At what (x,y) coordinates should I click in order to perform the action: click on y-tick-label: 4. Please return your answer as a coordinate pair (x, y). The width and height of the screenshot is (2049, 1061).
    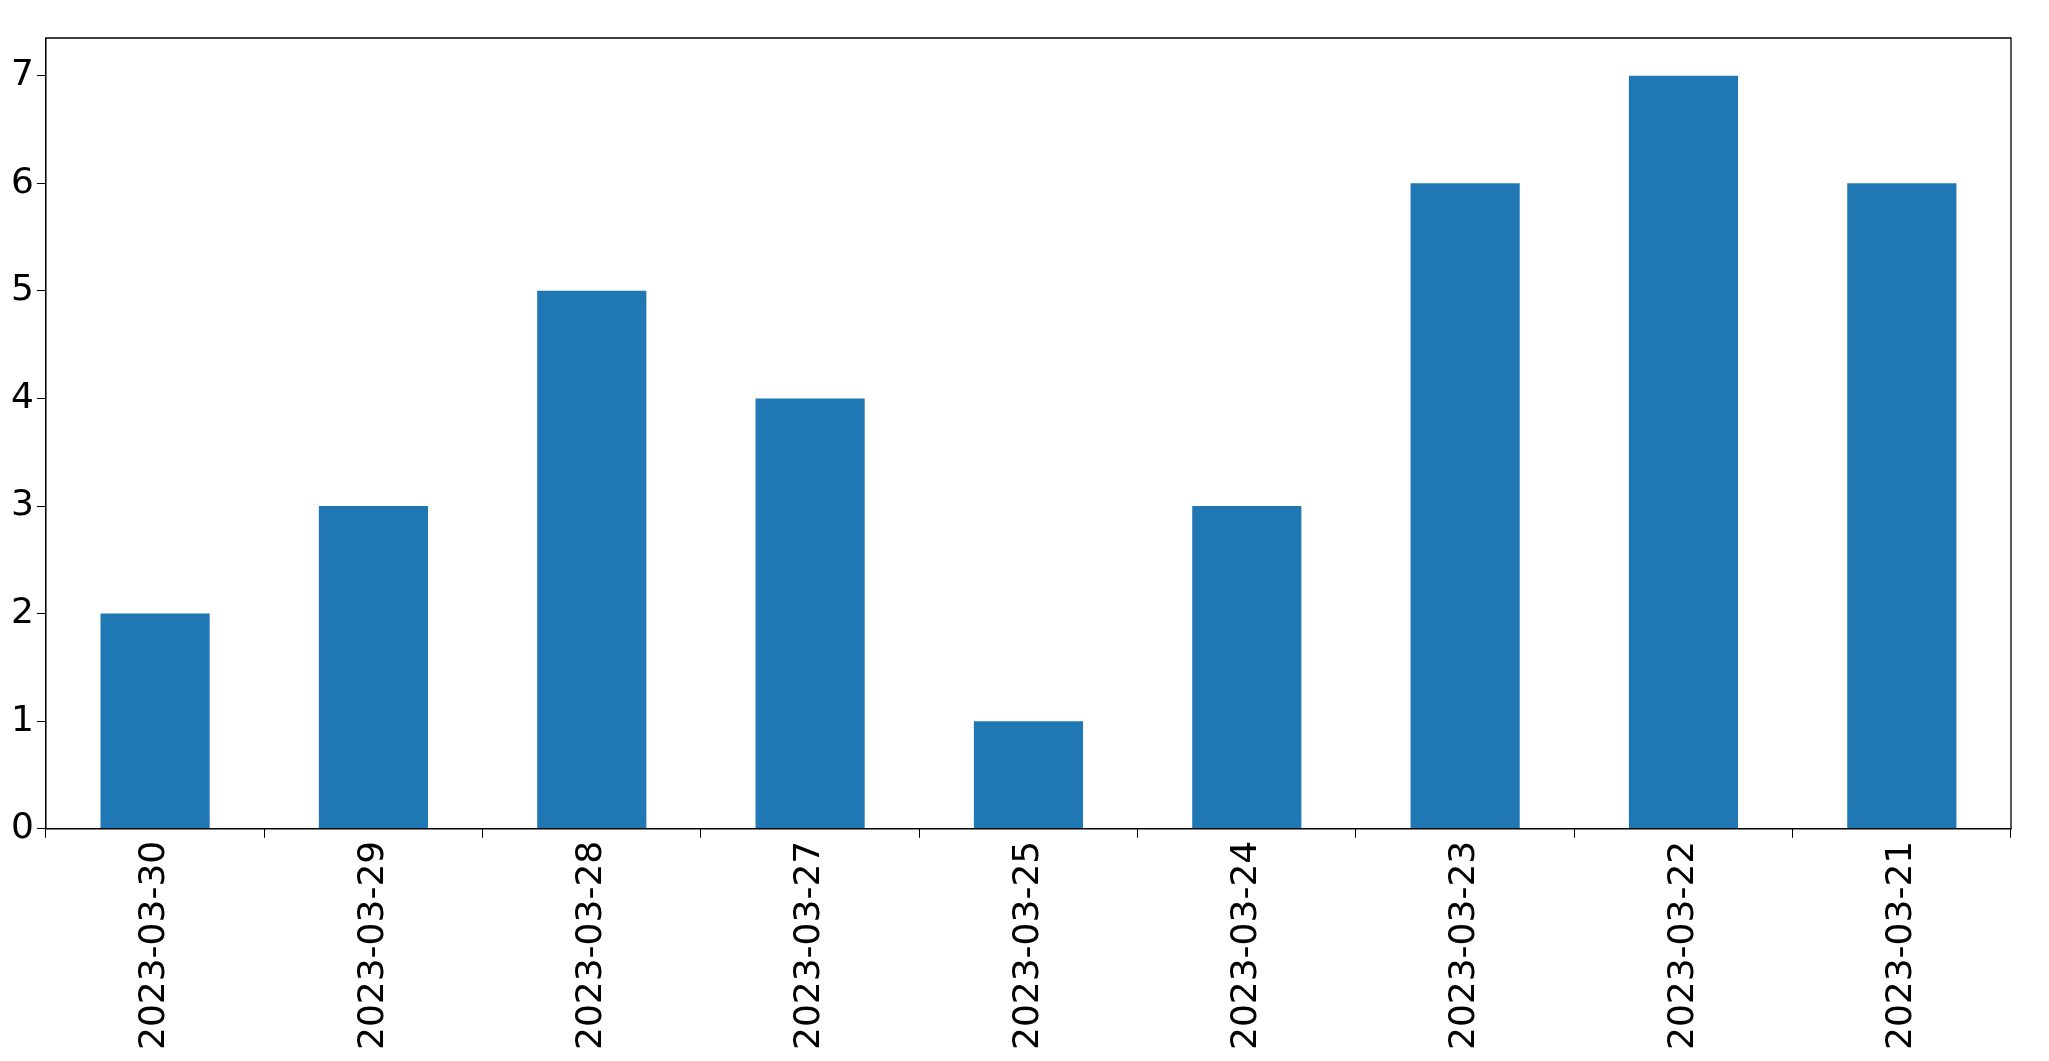
    Looking at the image, I should click on (22, 395).